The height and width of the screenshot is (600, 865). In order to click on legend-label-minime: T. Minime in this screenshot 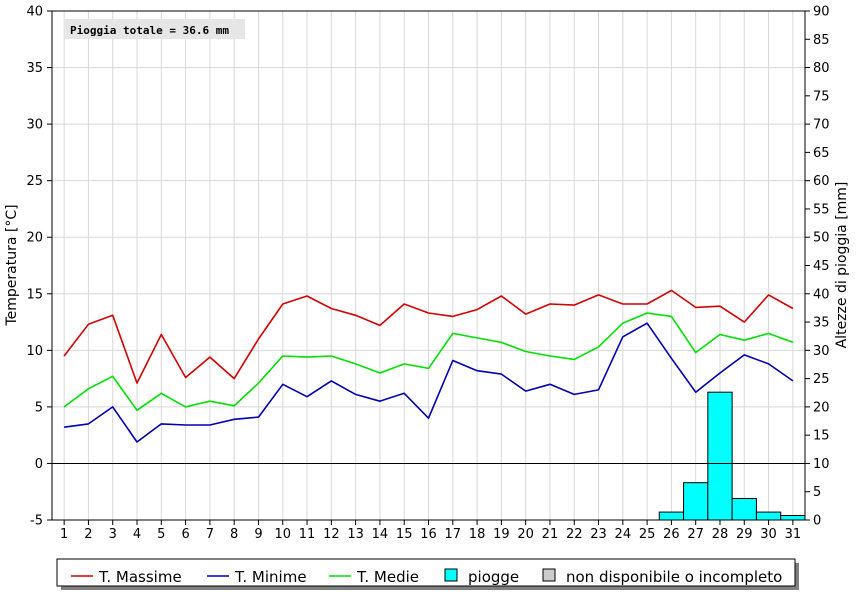, I will do `click(270, 577)`.